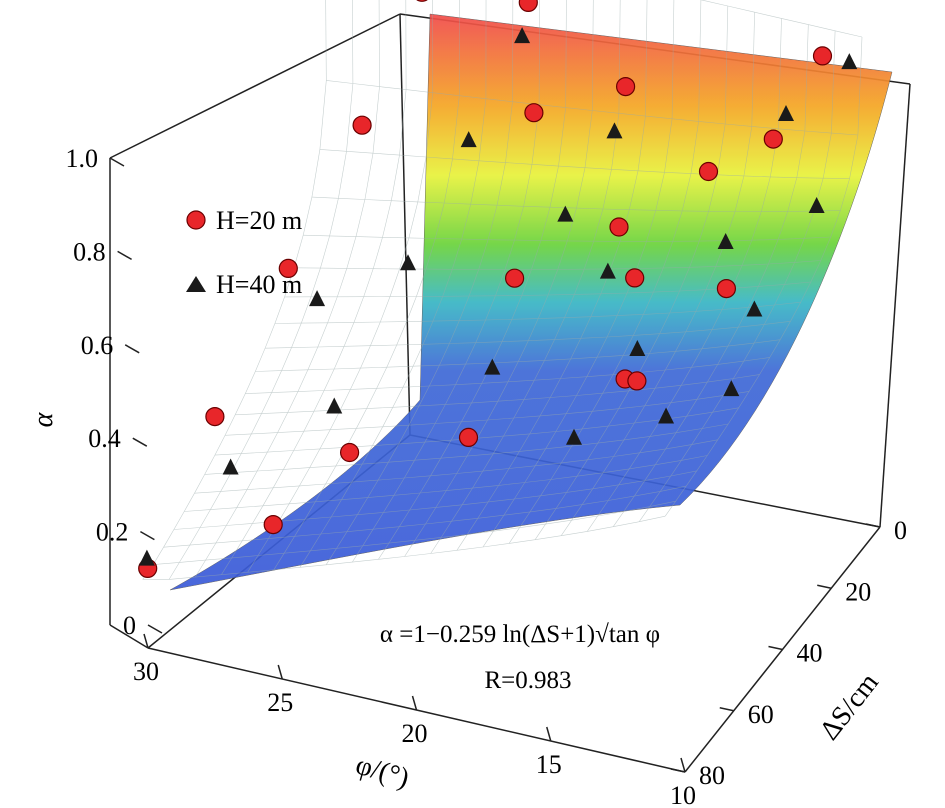 The width and height of the screenshot is (945, 808). Describe the element at coordinates (900, 530) in the screenshot. I see `y-tick-label: 0` at that location.